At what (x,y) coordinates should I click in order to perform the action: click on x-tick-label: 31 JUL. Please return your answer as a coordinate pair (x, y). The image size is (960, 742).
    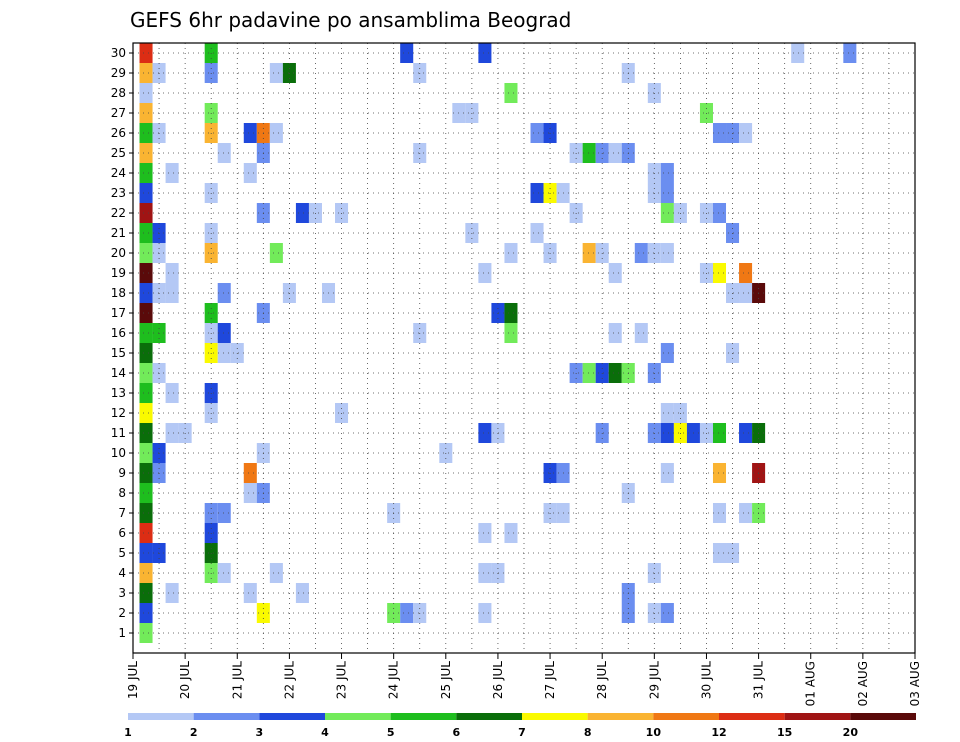
    Looking at the image, I should click on (759, 680).